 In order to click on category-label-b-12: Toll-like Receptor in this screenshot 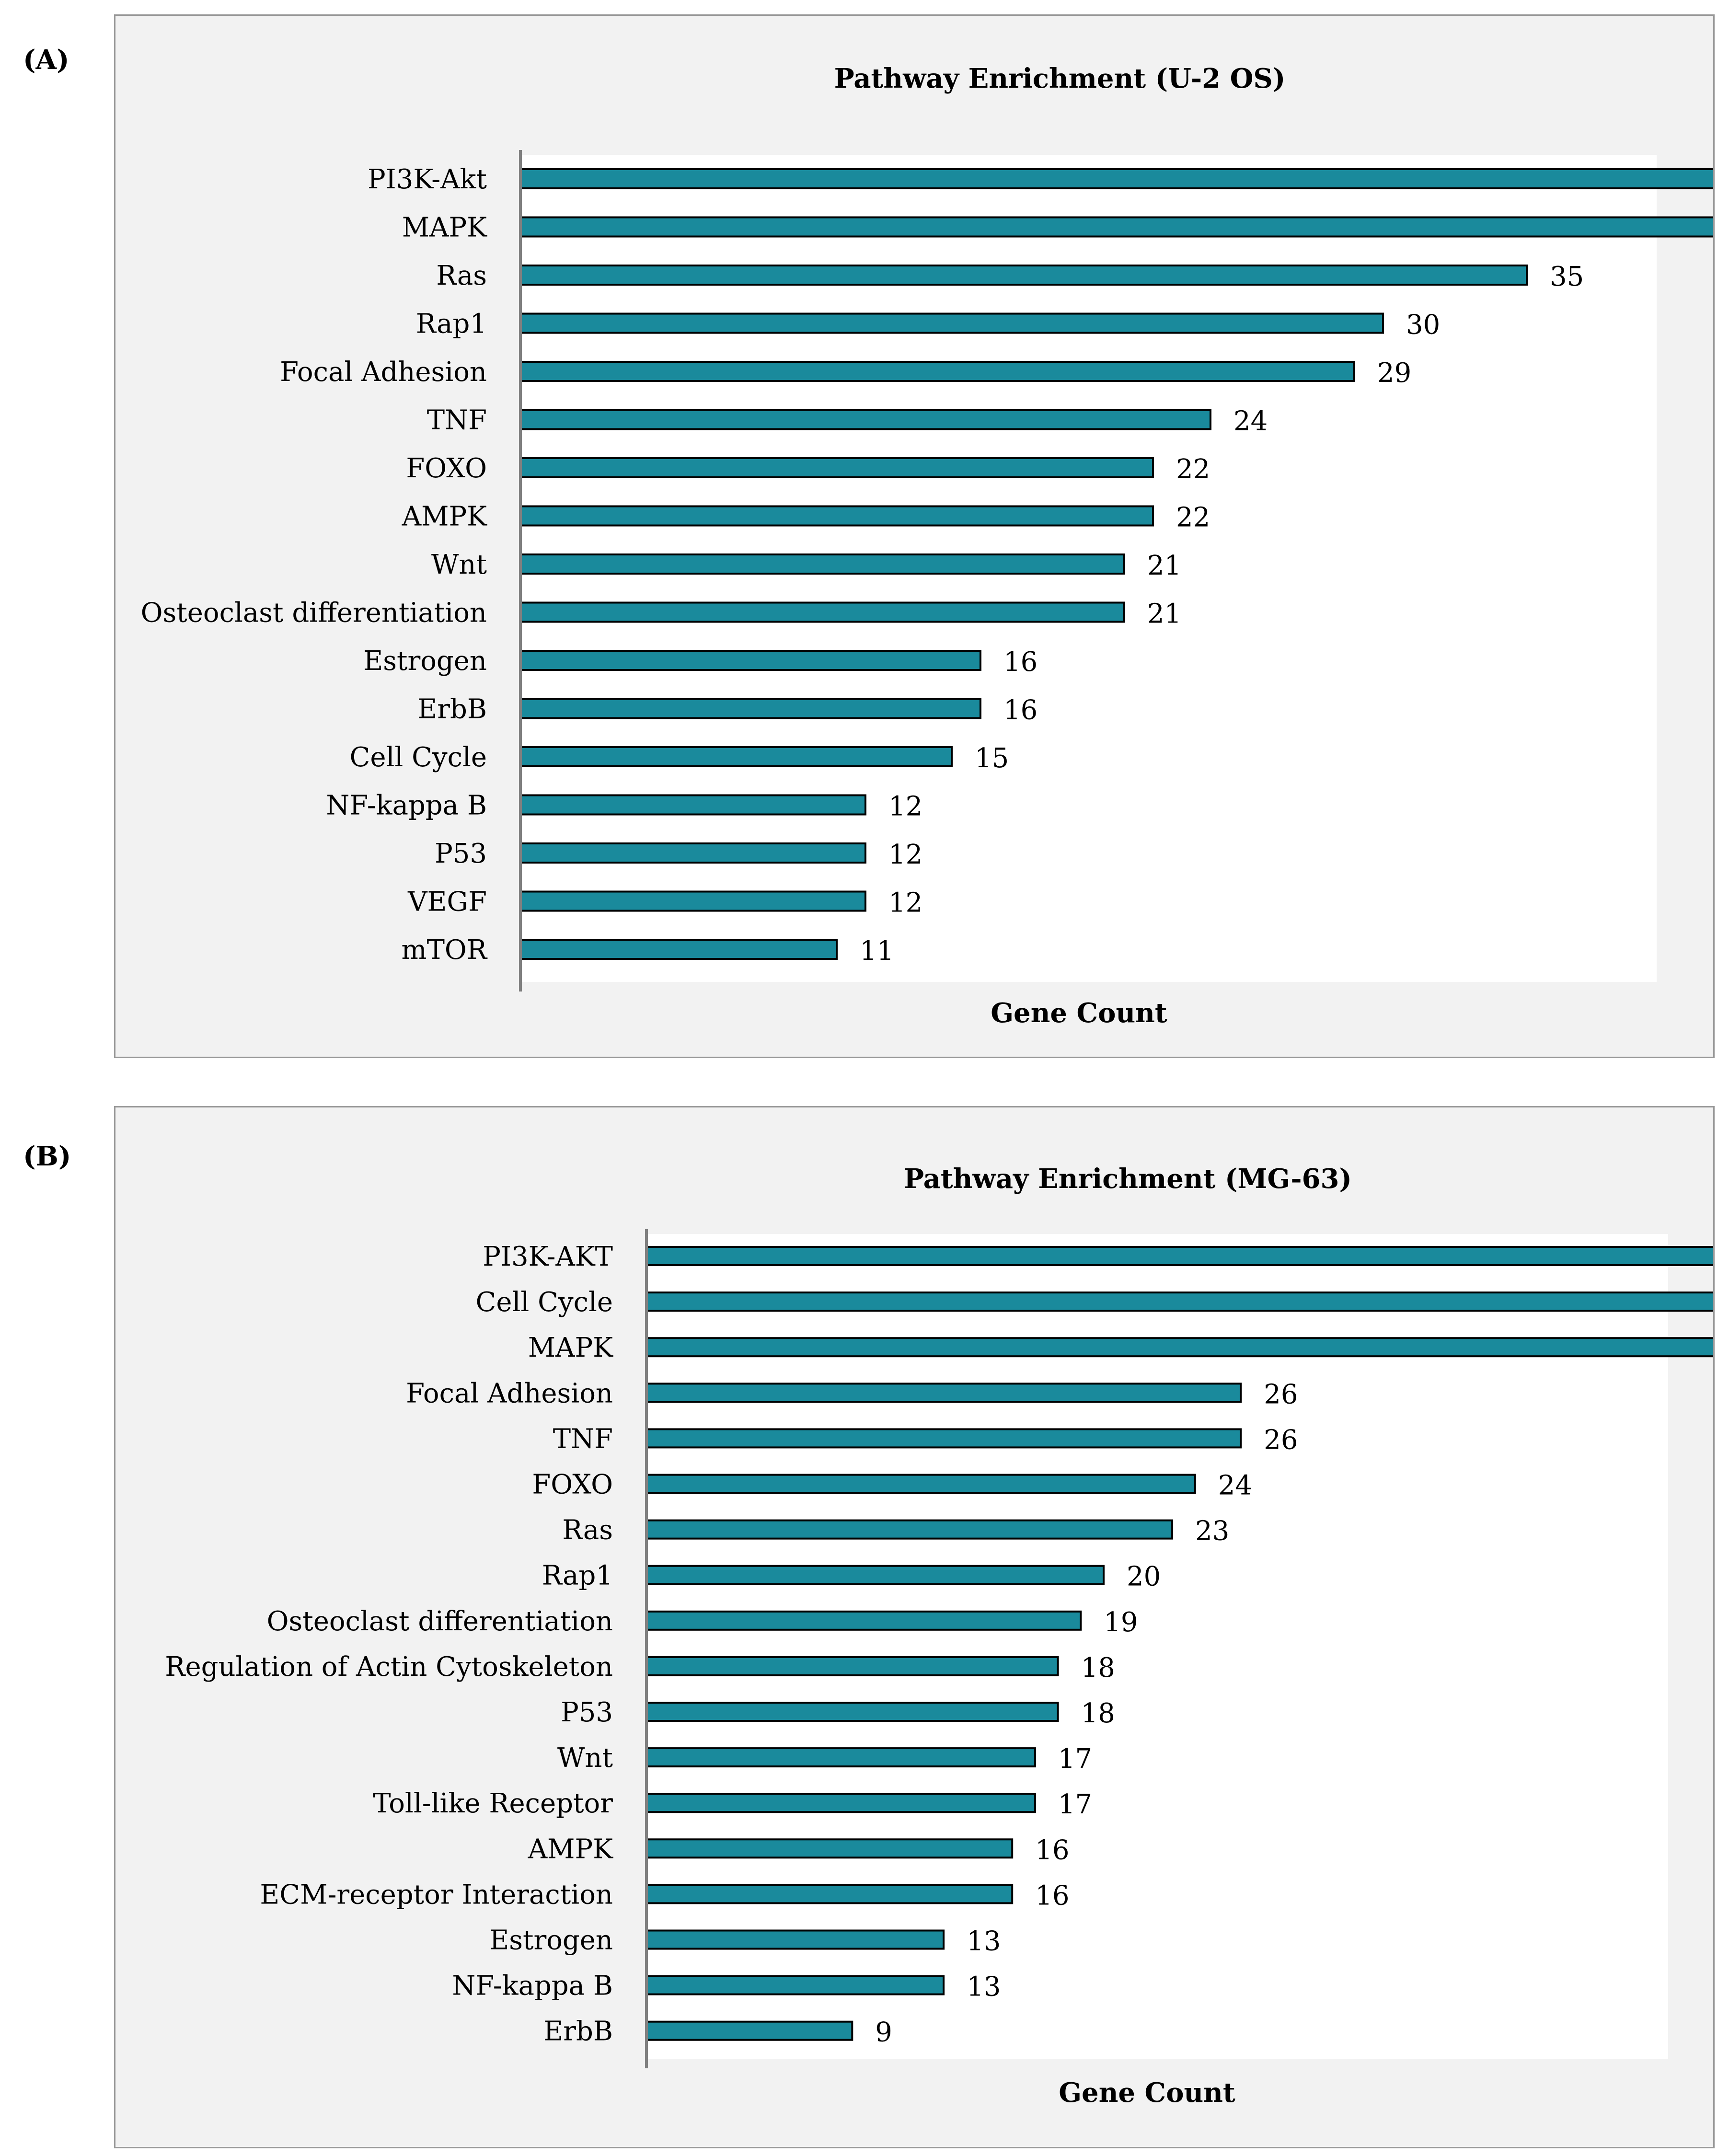, I will do `click(493, 1803)`.